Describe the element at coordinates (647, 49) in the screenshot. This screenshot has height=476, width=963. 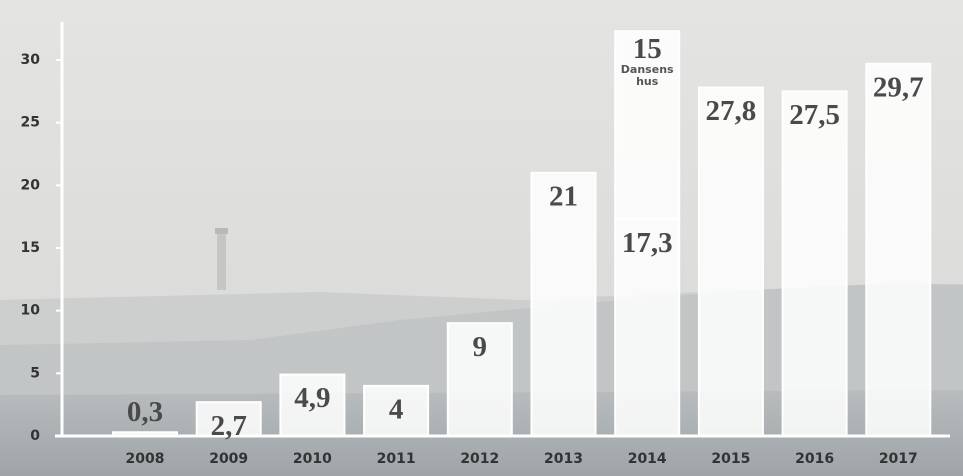
I see `value-label: 15` at that location.